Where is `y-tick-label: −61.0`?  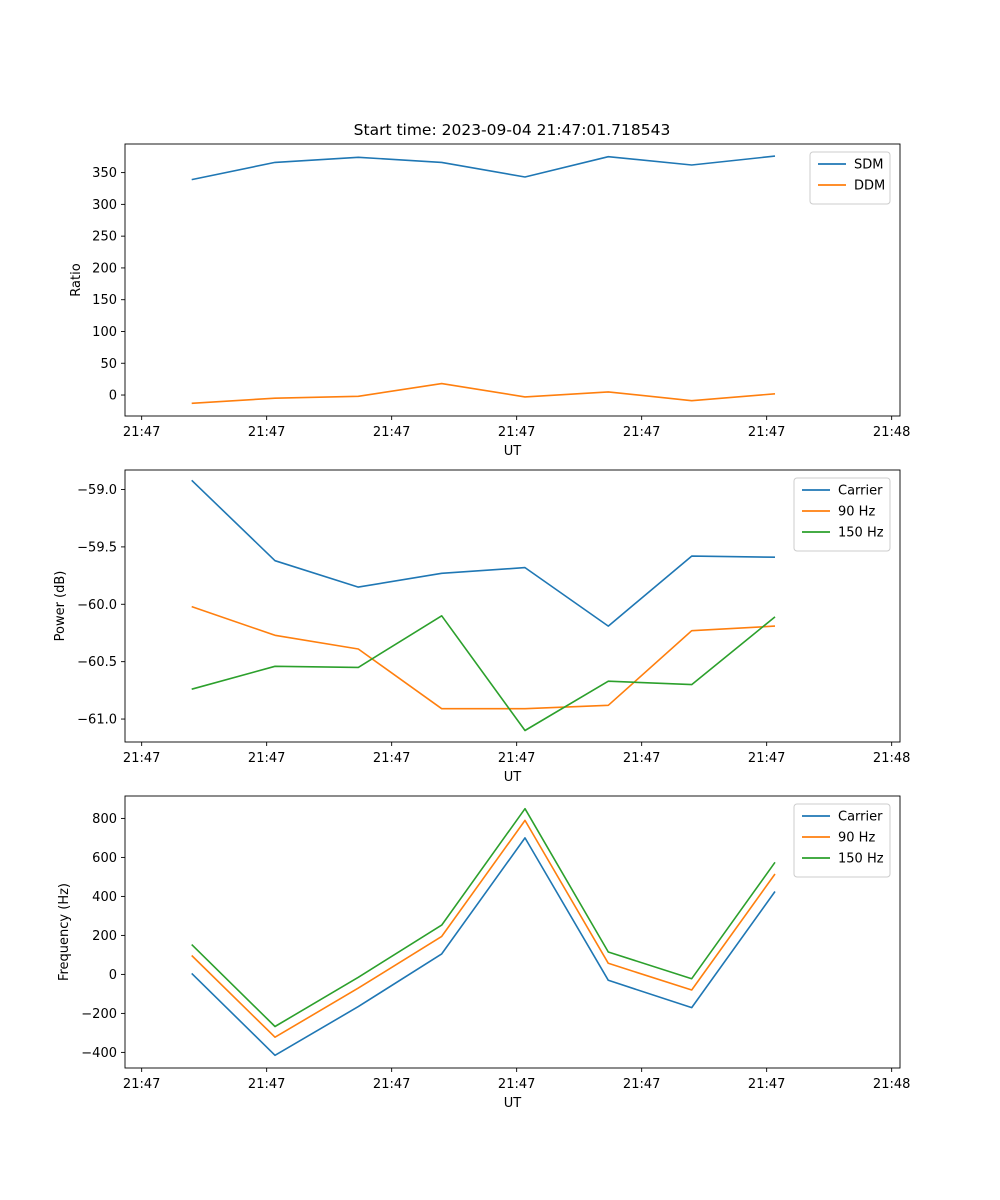
y-tick-label: −61.0 is located at coordinates (97, 720).